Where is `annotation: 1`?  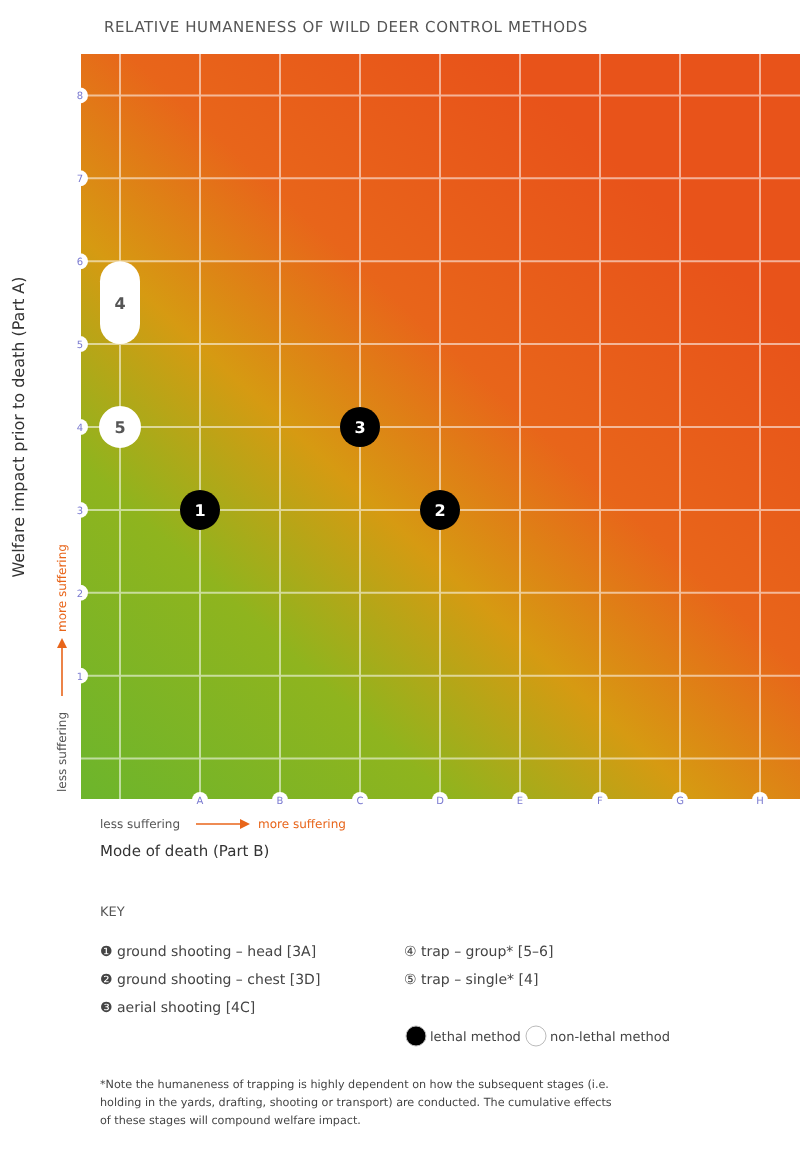
annotation: 1 is located at coordinates (200, 510).